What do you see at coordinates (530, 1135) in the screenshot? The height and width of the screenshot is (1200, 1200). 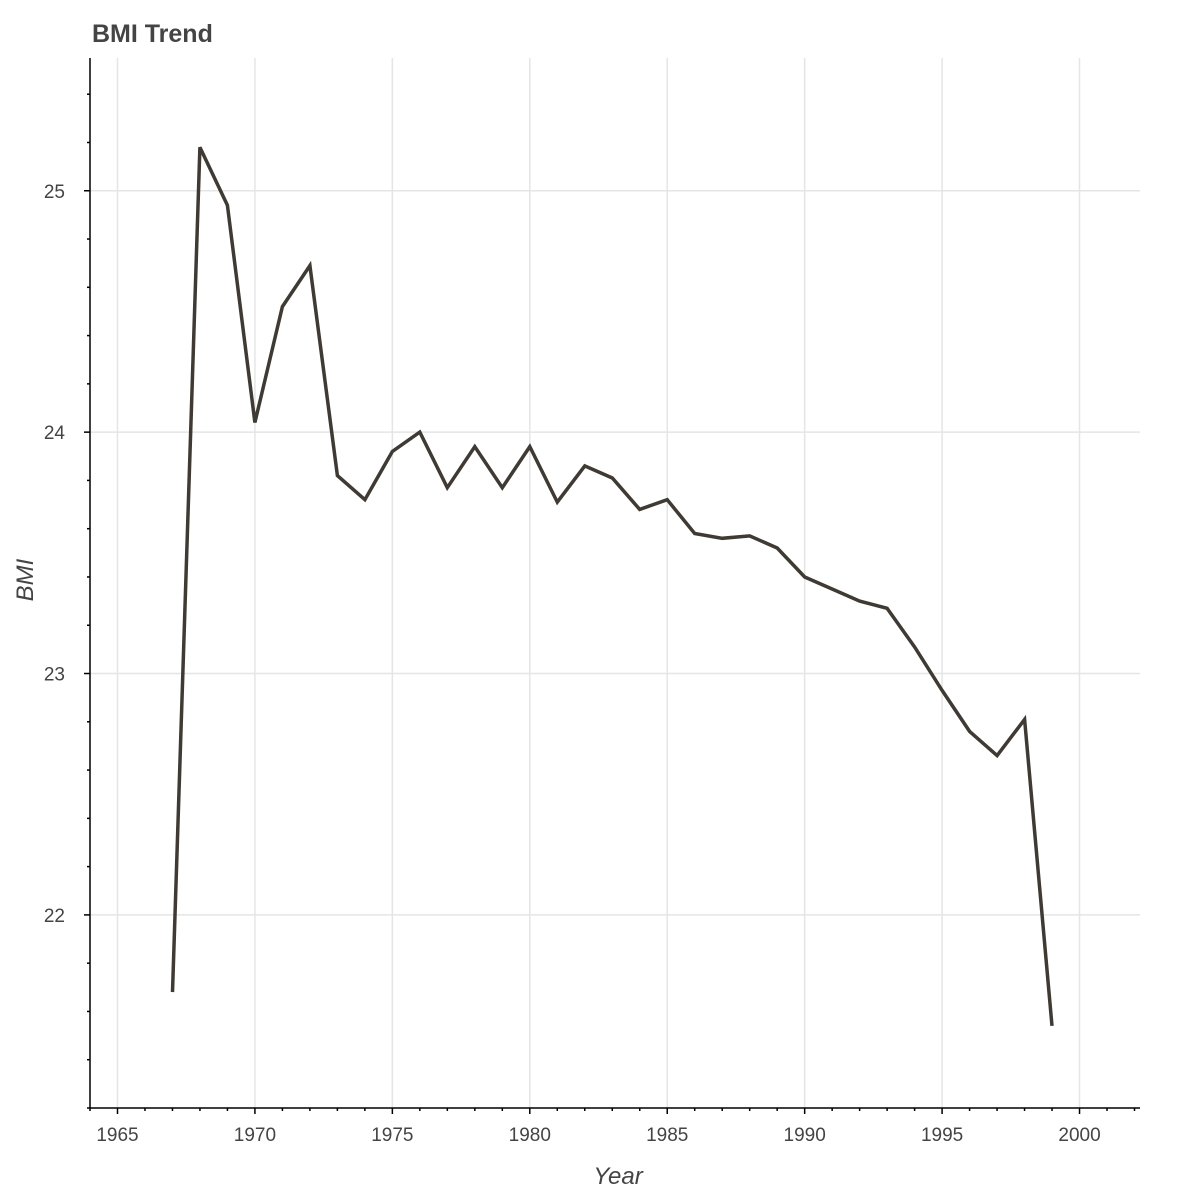 I see `x-tick-label: 1980` at bounding box center [530, 1135].